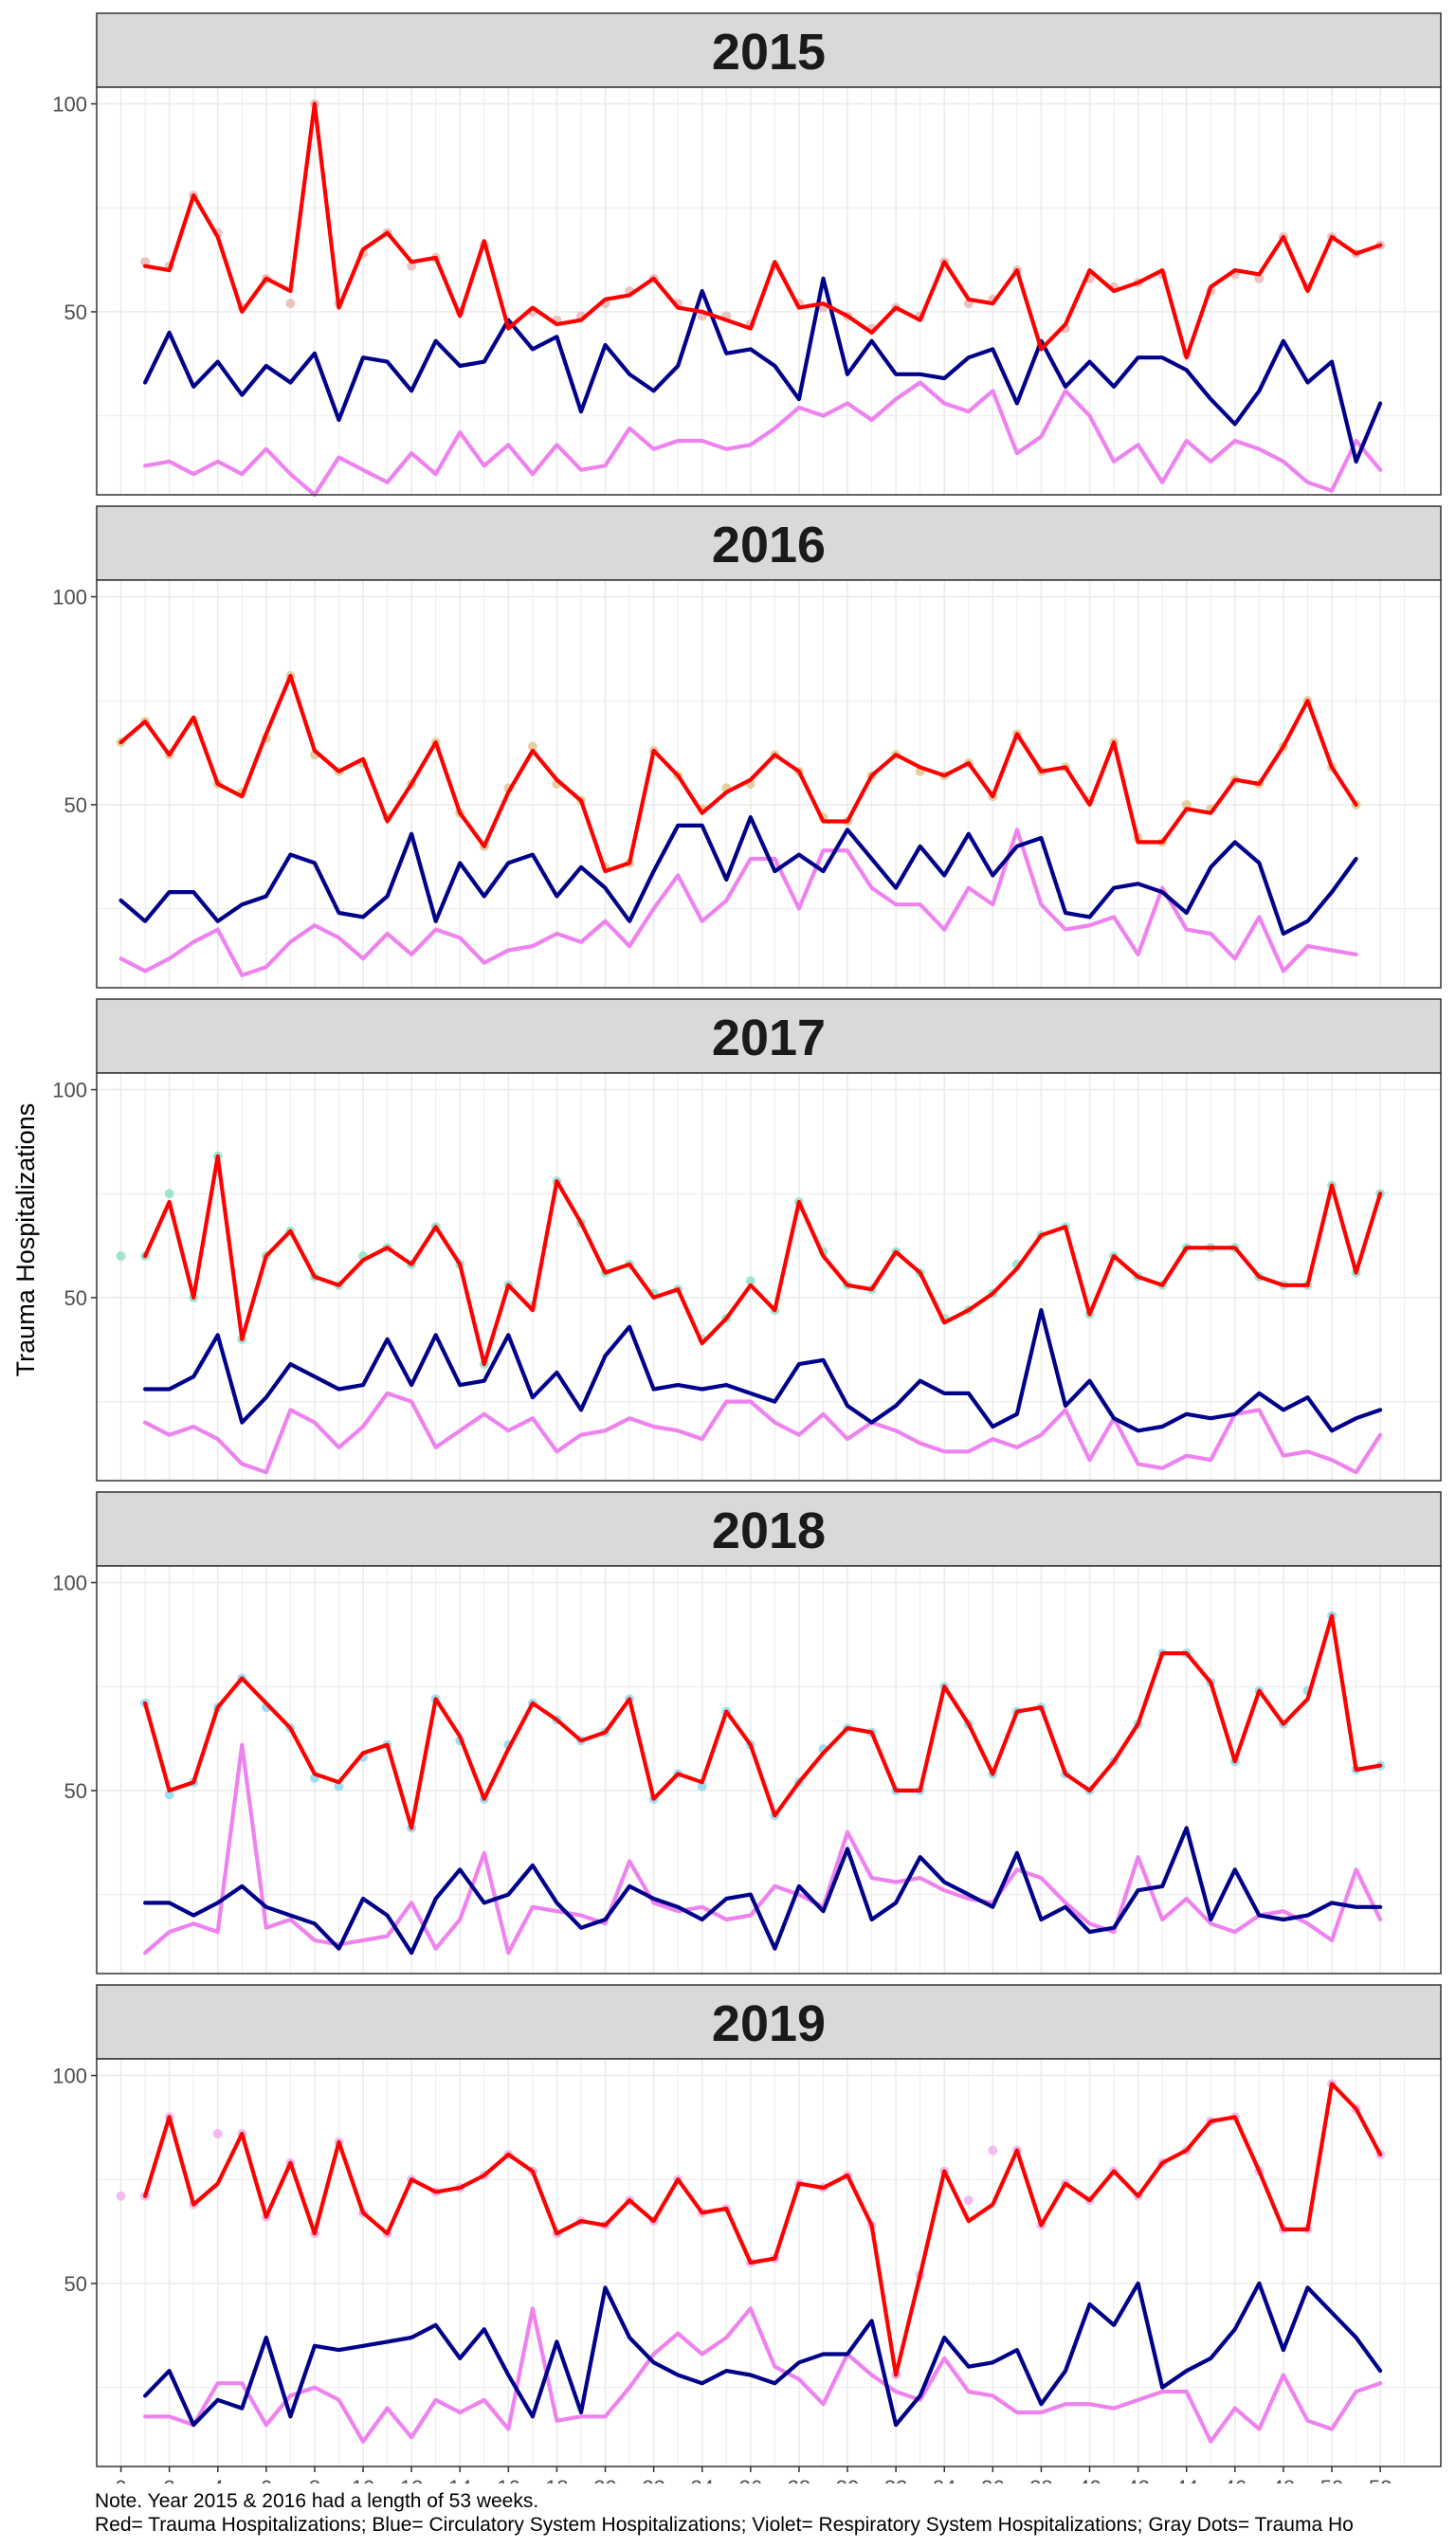 The image size is (1456, 2548). Describe the element at coordinates (314, 2480) in the screenshot. I see `x-tick-label: 8` at that location.